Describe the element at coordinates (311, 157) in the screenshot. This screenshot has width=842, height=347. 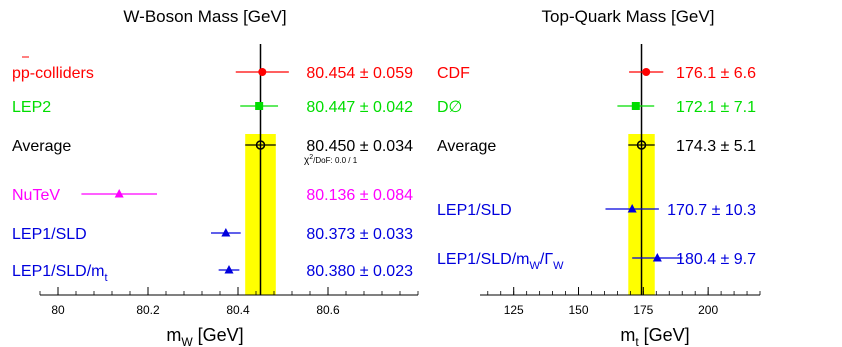
I see `chi2-sup: 2` at that location.